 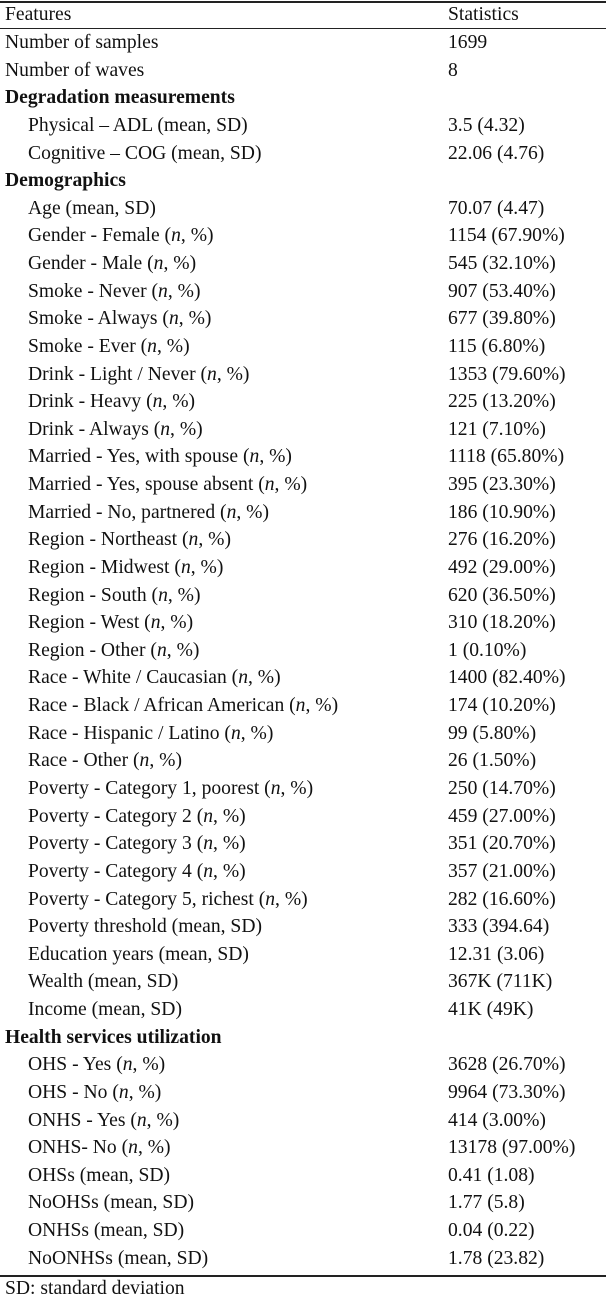 I want to click on statistic-value: 115 (6.80%), so click(x=497, y=346).